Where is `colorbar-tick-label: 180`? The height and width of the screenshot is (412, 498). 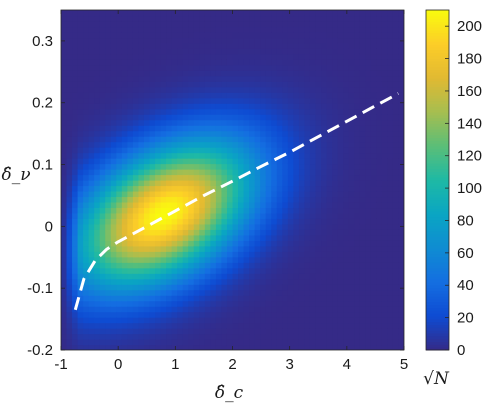 colorbar-tick-label: 180 is located at coordinates (469, 59).